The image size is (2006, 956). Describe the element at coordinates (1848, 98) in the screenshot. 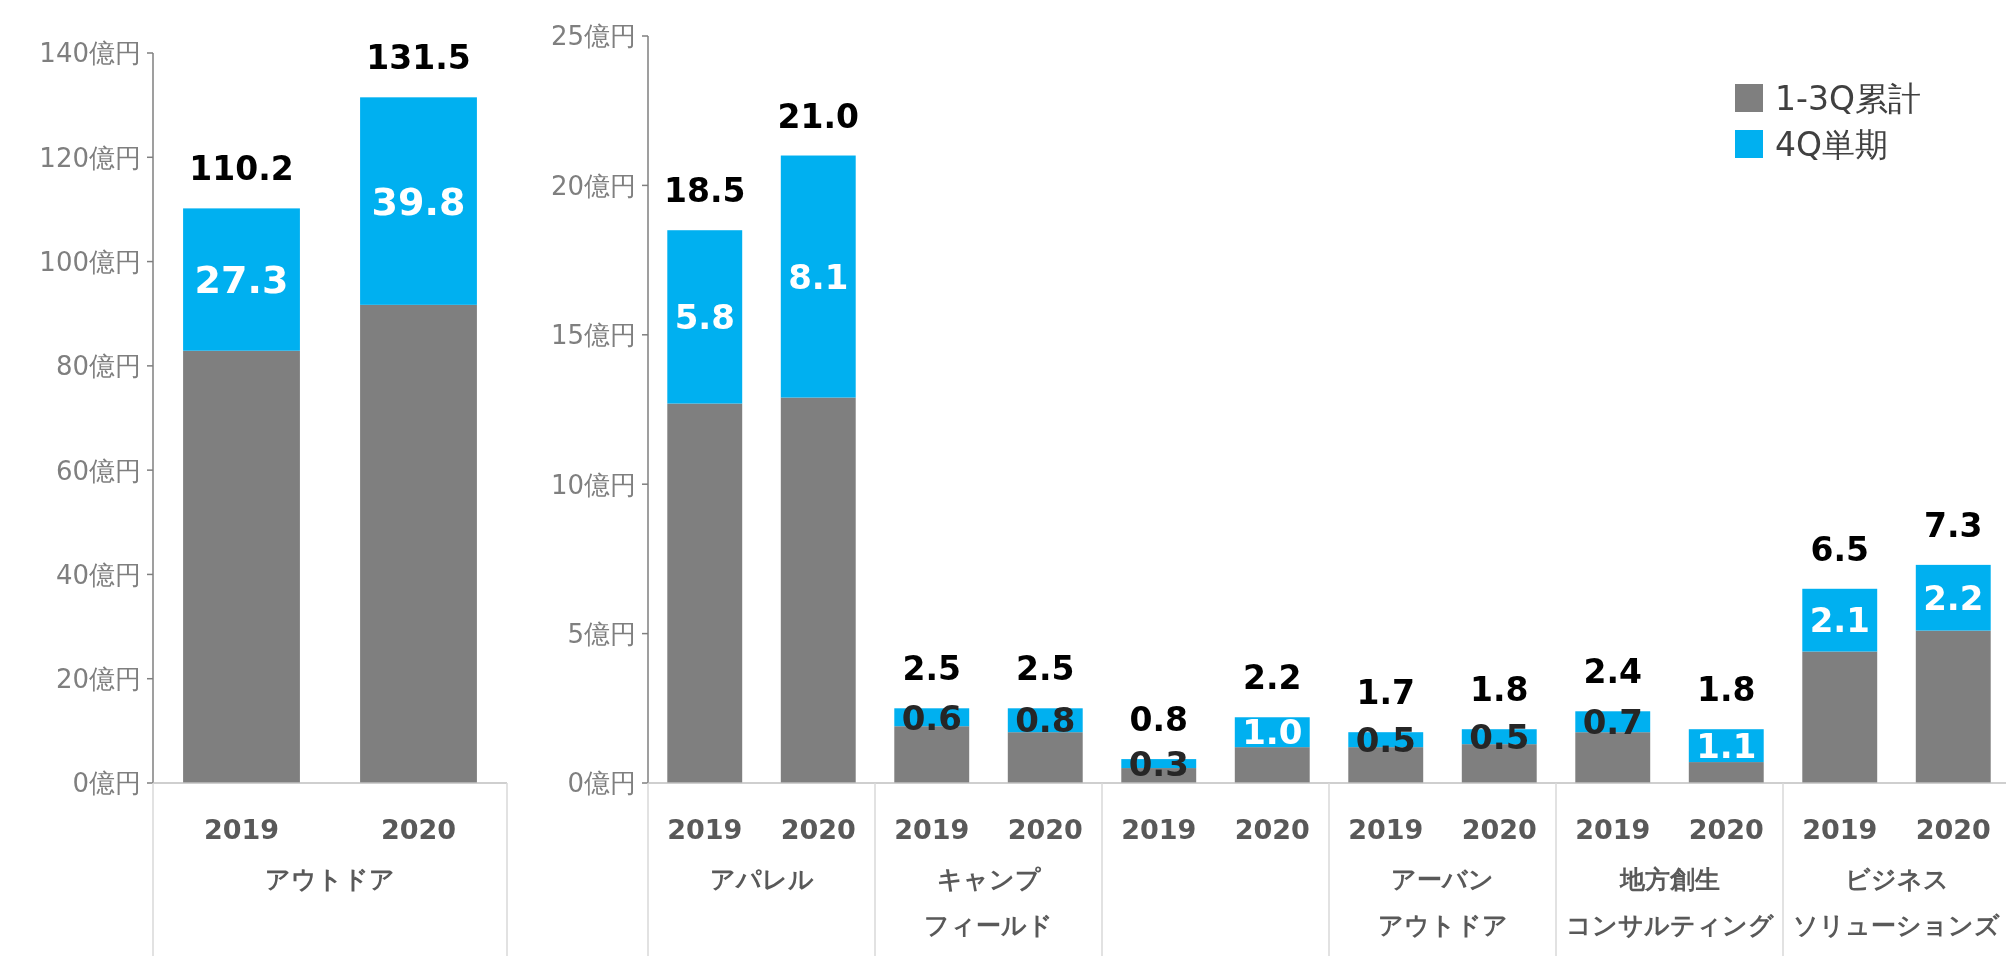

I see `legend-label: 1-3Q累計` at that location.